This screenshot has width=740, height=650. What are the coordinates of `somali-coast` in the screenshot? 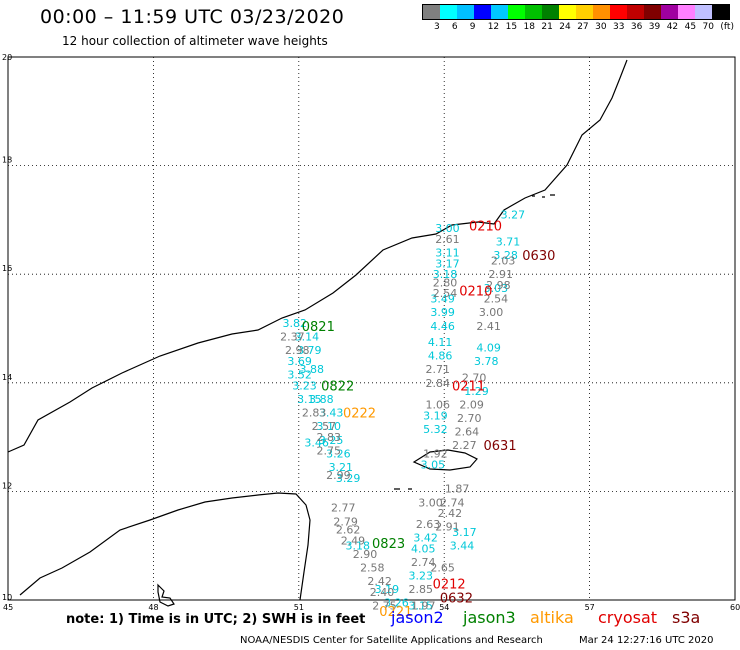 It's located at (165, 546).